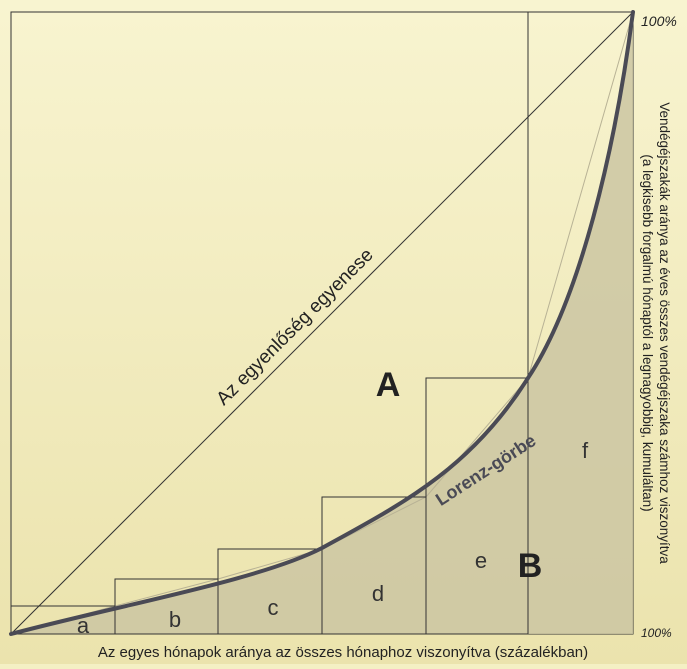 This screenshot has height=669, width=687. I want to click on area-label-a: A, so click(388, 385).